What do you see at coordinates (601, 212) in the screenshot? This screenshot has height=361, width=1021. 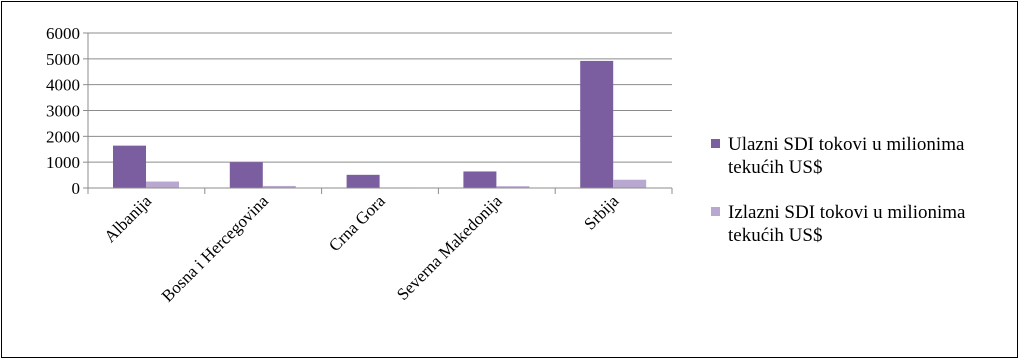 I see `x-tick-label: Srbija` at bounding box center [601, 212].